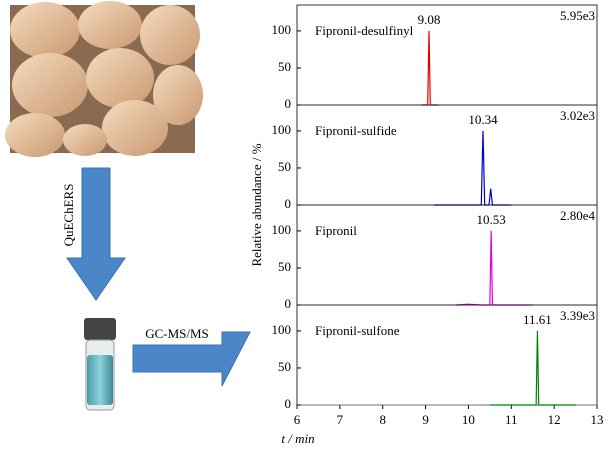  Describe the element at coordinates (597, 419) in the screenshot. I see `x-tick-label: 13` at that location.